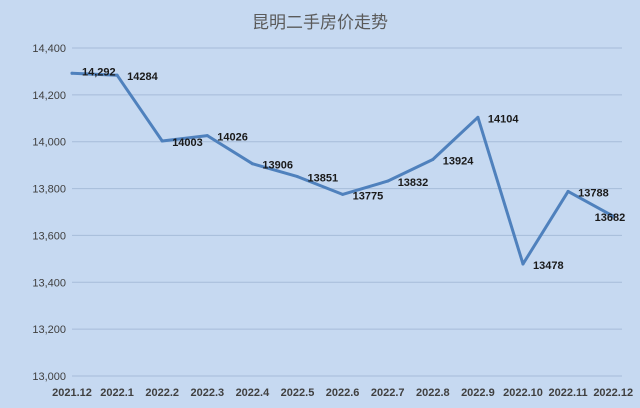 The height and width of the screenshot is (408, 640). I want to click on y-tick-label: 13,600, so click(49, 236).